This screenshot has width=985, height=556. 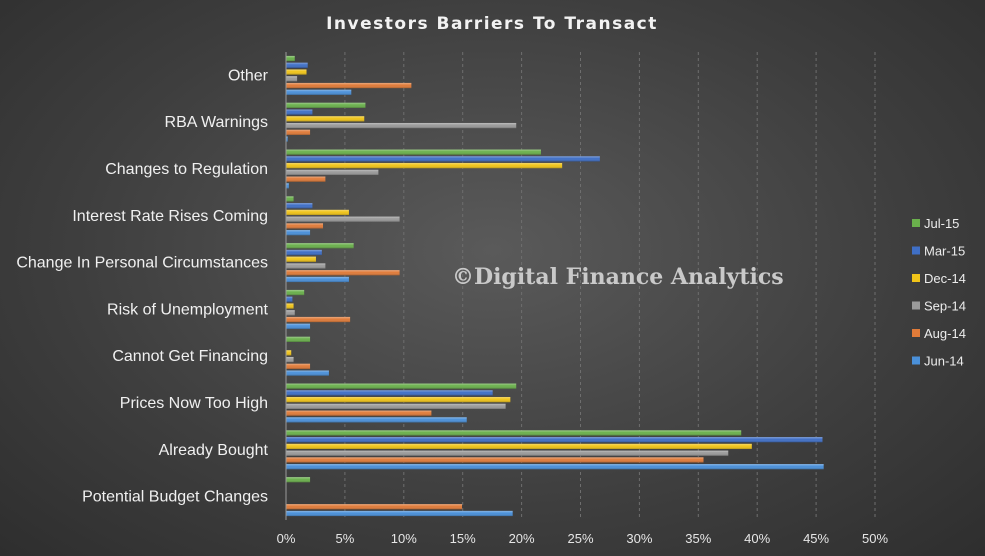 I want to click on legend-label: Jun-14, so click(x=944, y=361).